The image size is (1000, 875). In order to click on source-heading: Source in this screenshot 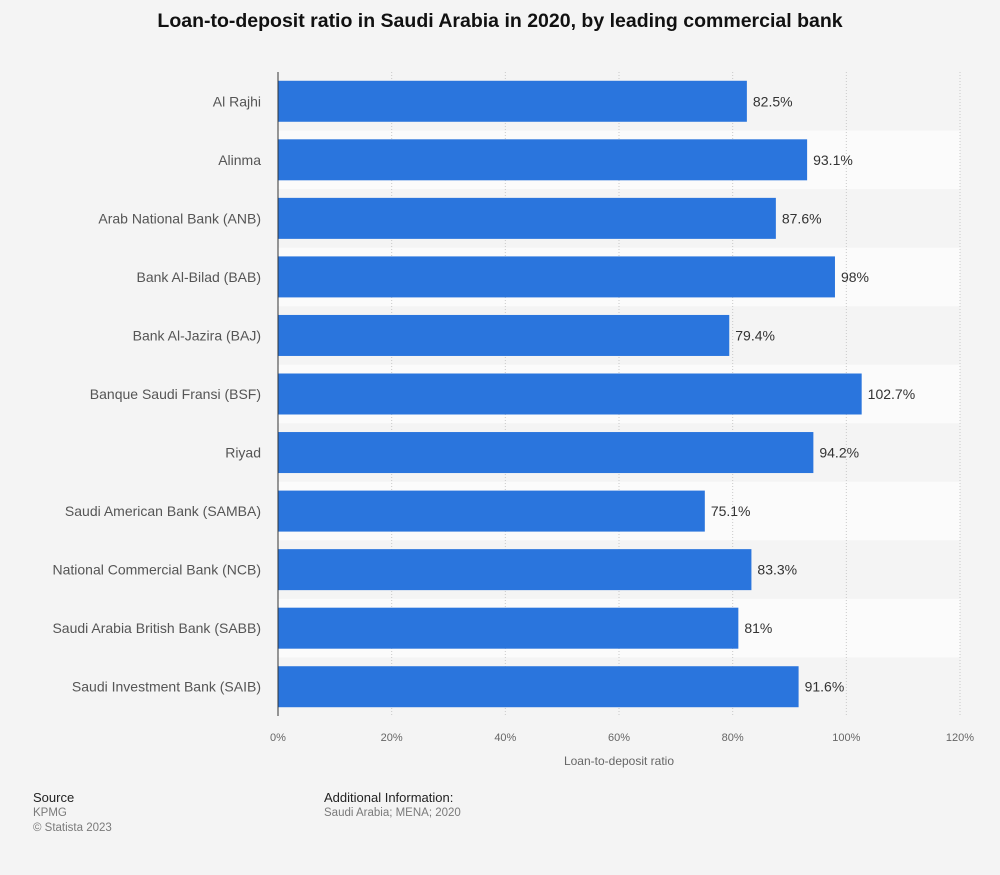, I will do `click(54, 797)`.